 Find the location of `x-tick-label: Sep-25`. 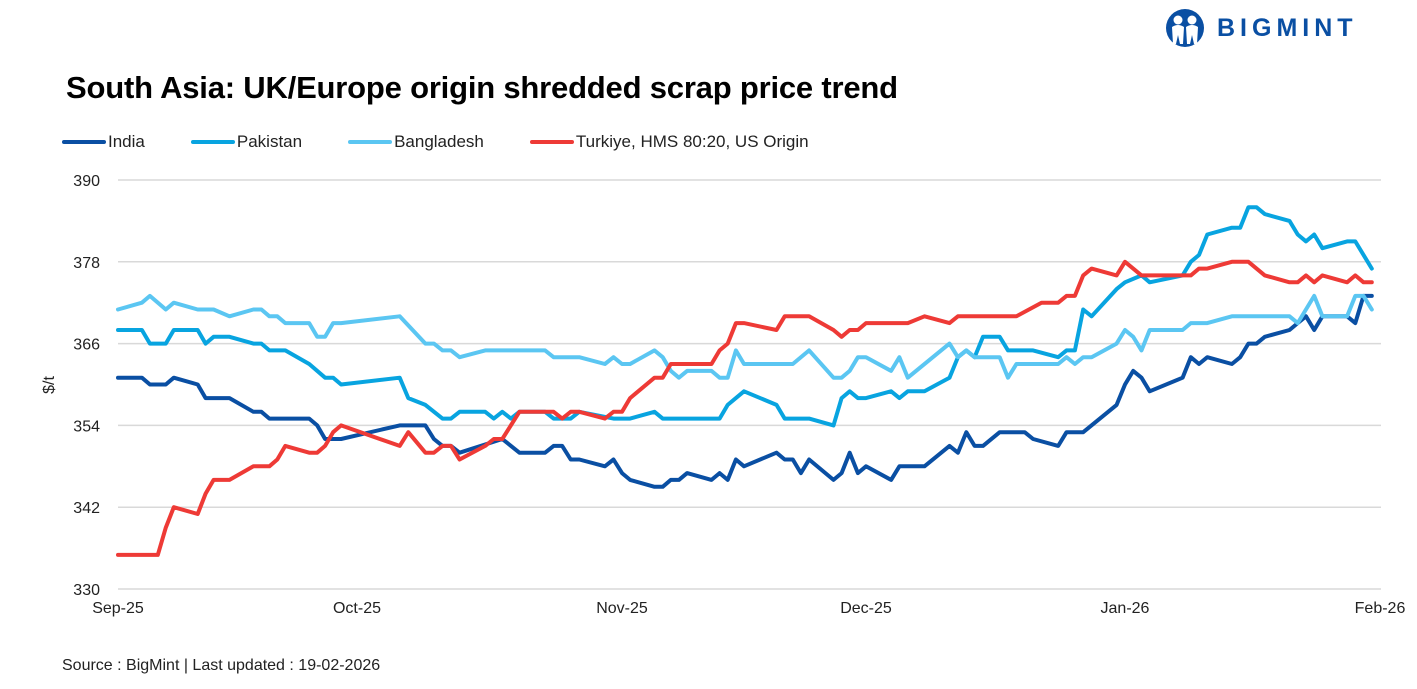

x-tick-label: Sep-25 is located at coordinates (118, 608).